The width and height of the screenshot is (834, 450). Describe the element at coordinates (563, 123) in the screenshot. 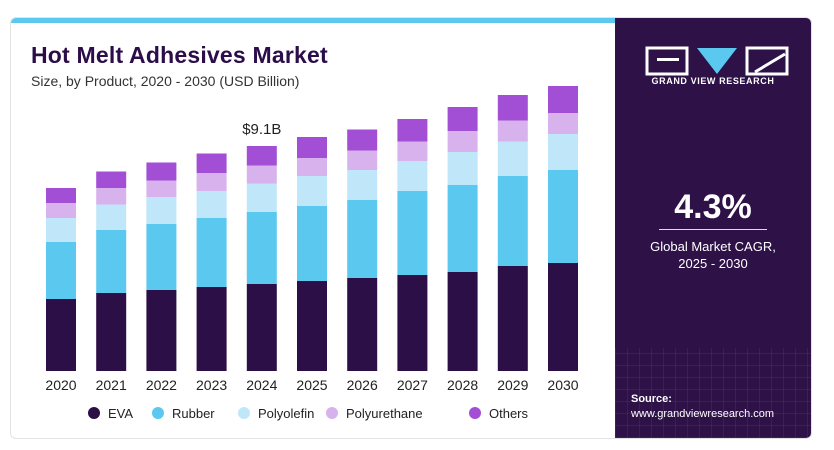

I see `bar-polyurethane-2030` at that location.